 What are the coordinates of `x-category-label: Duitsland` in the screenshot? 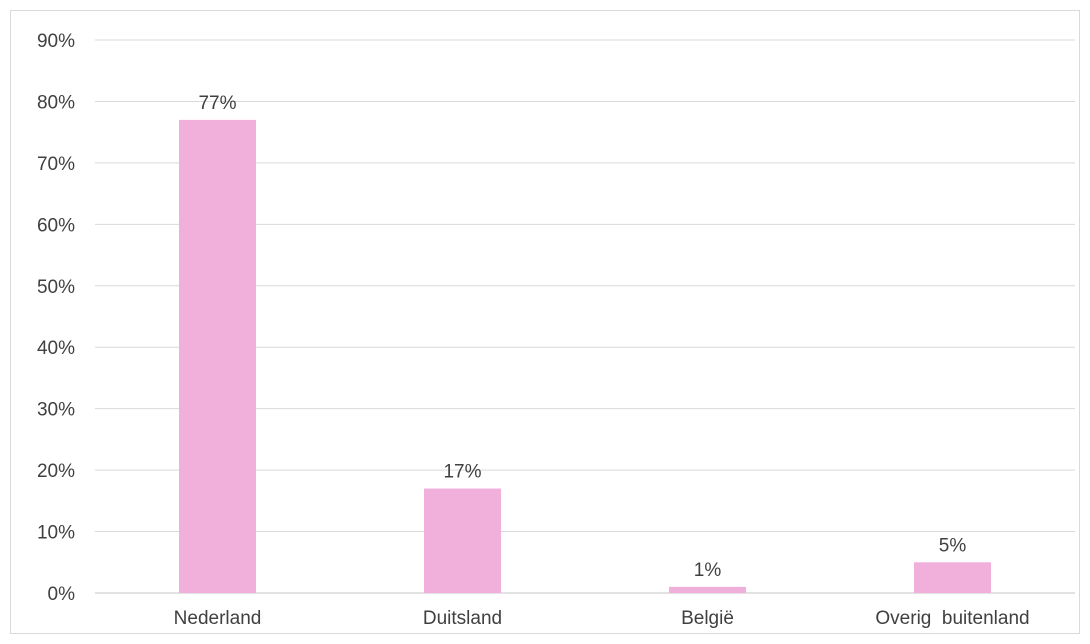 It's located at (462, 618).